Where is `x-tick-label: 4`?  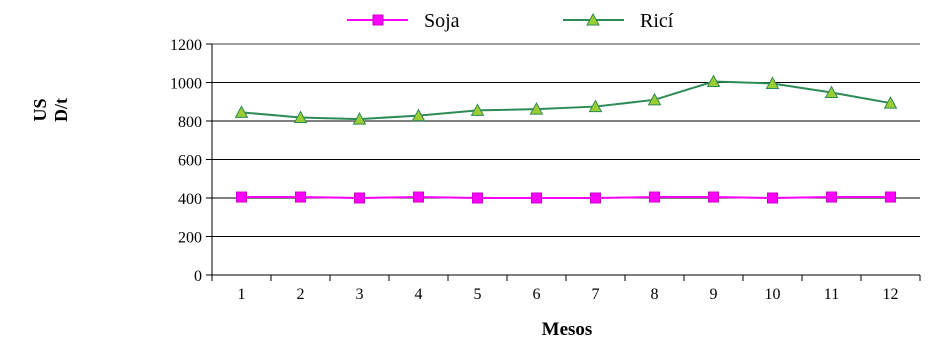
x-tick-label: 4 is located at coordinates (419, 294).